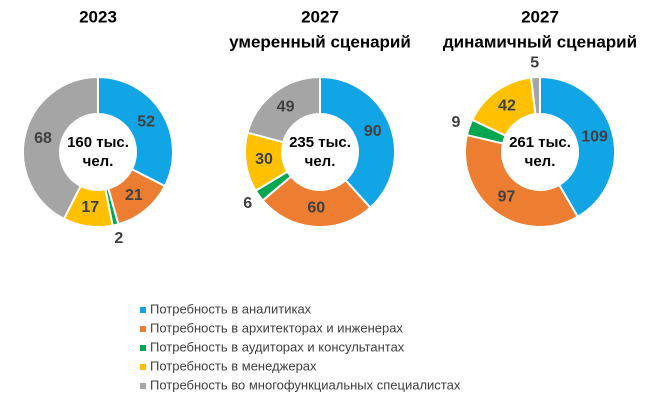 The image size is (650, 406). What do you see at coordinates (540, 142) in the screenshot?
I see `center-label: 261 тыс.` at bounding box center [540, 142].